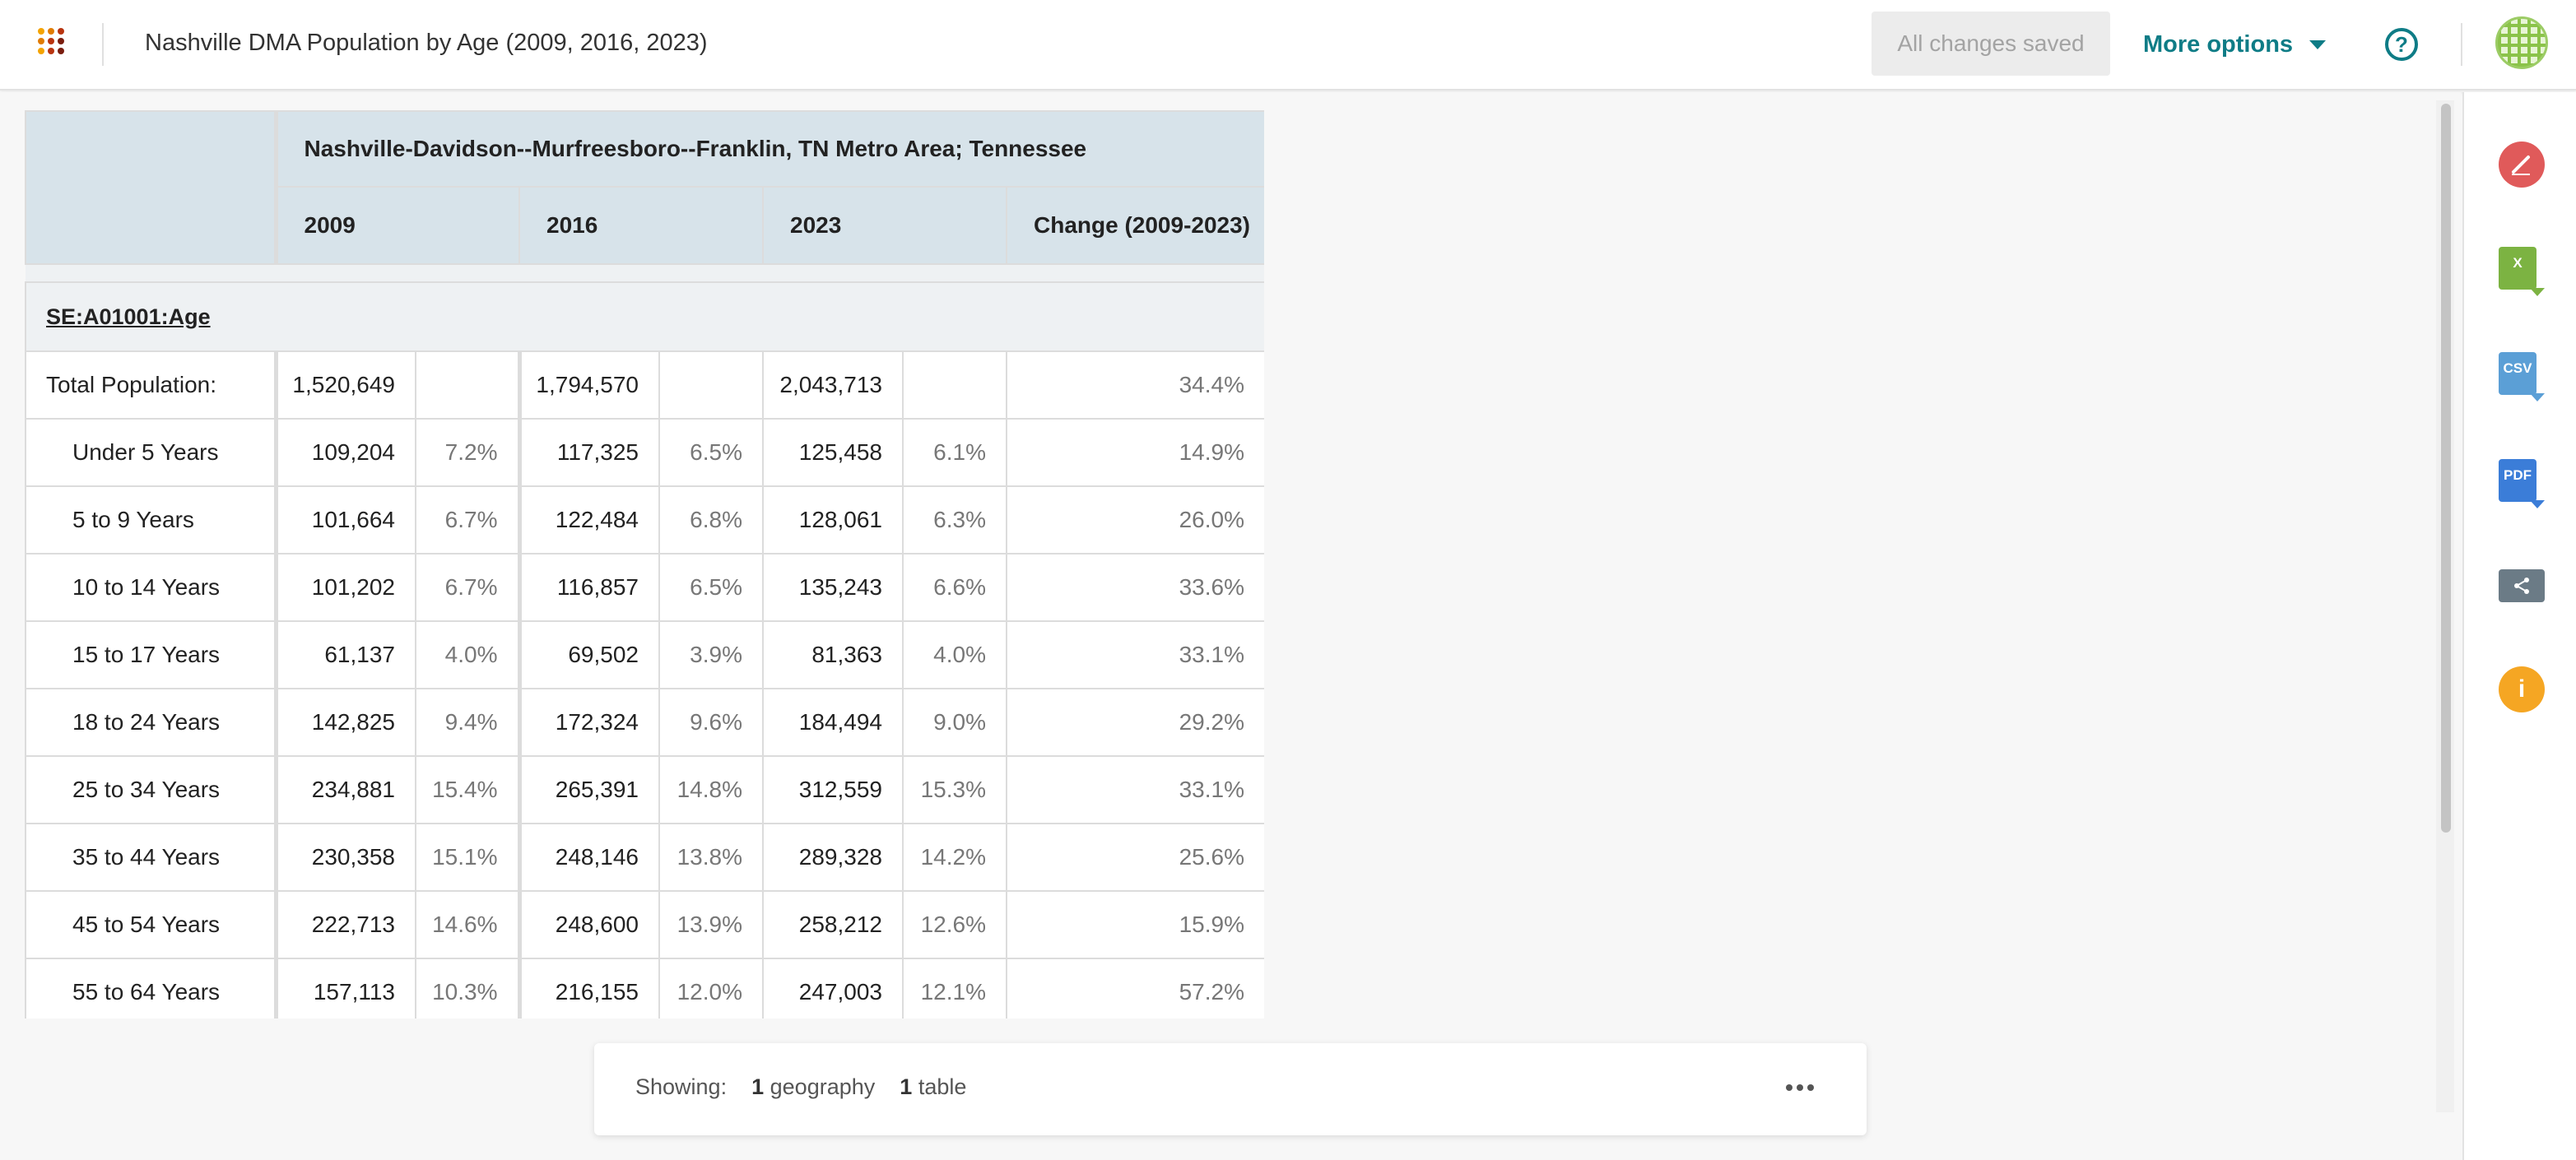  I want to click on column-header-2009: 2009, so click(397, 225).